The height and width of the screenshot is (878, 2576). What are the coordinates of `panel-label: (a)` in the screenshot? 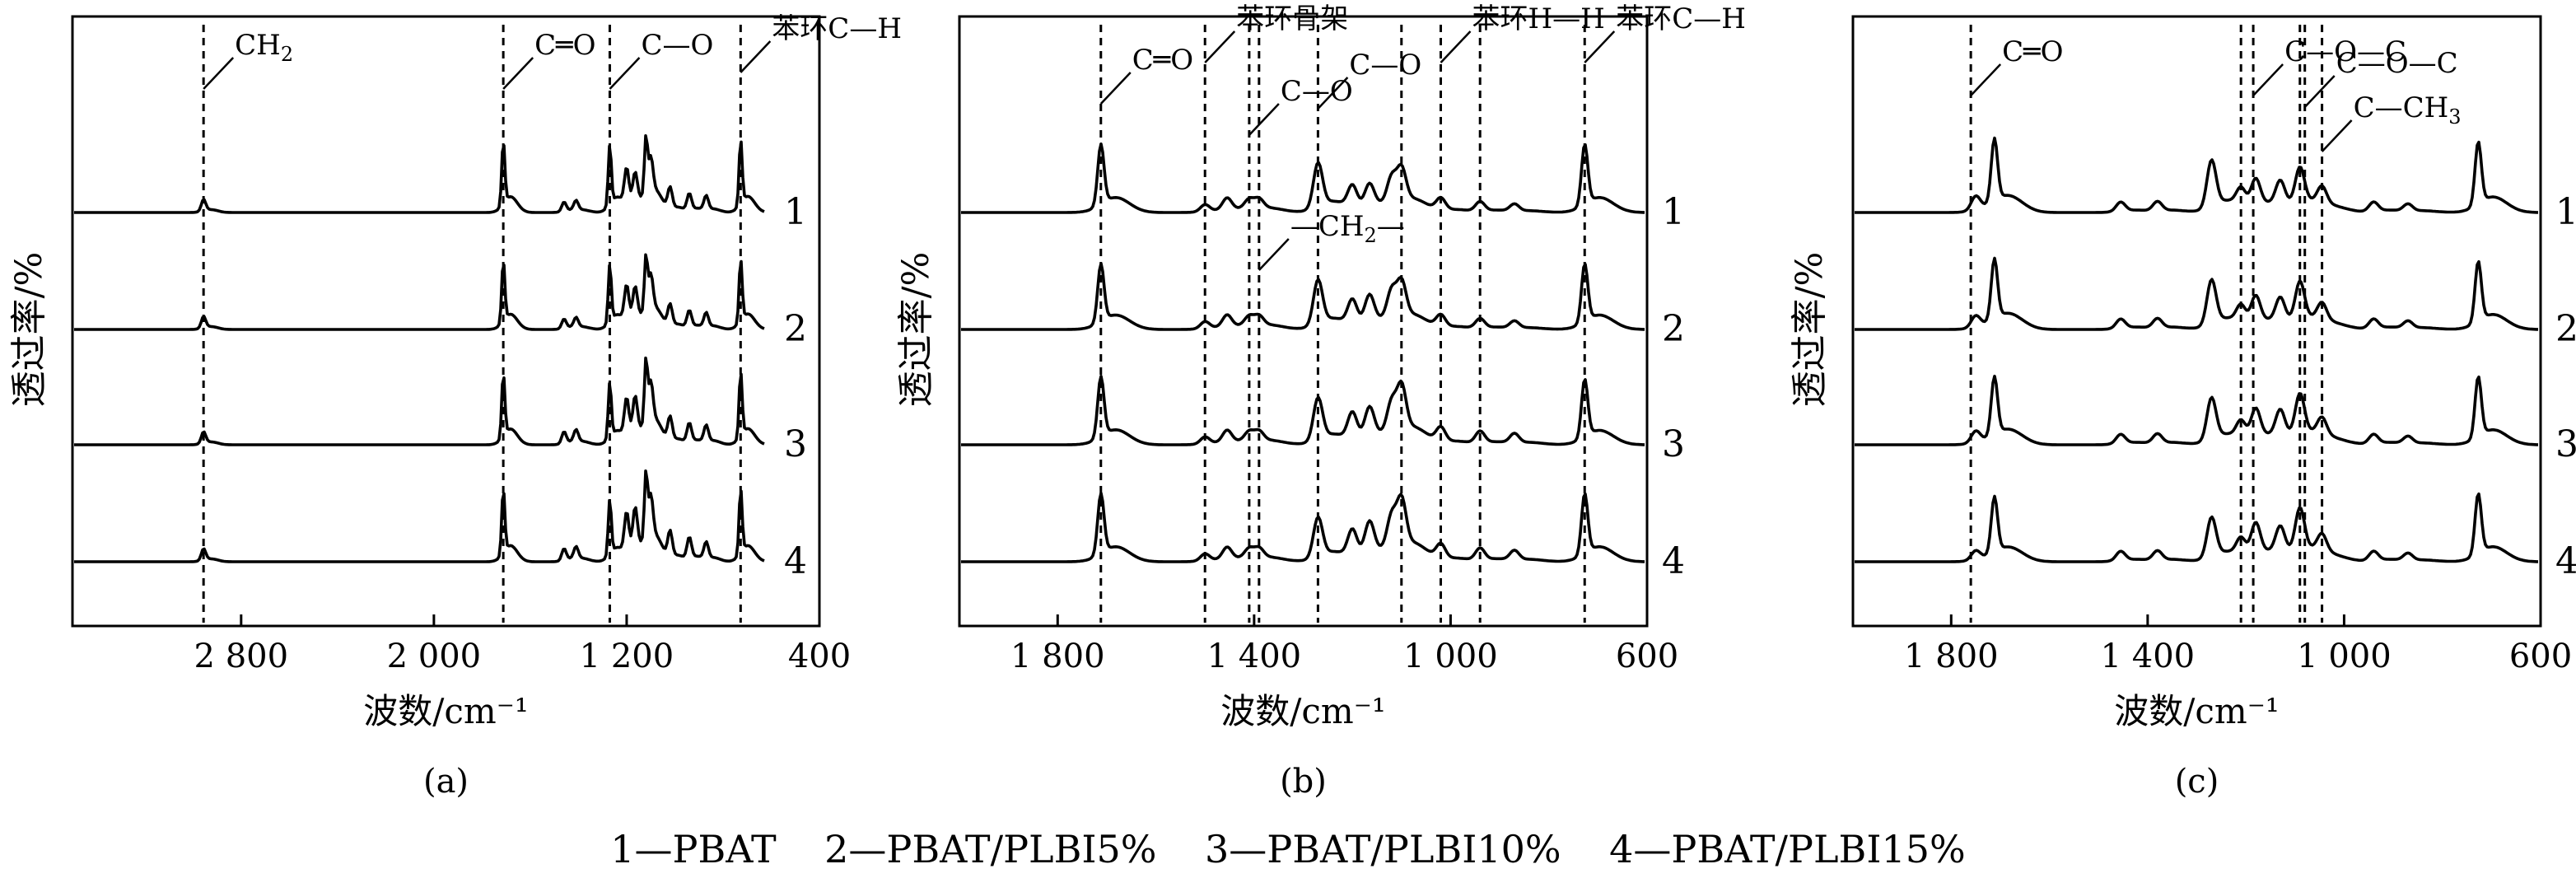 It's located at (446, 782).